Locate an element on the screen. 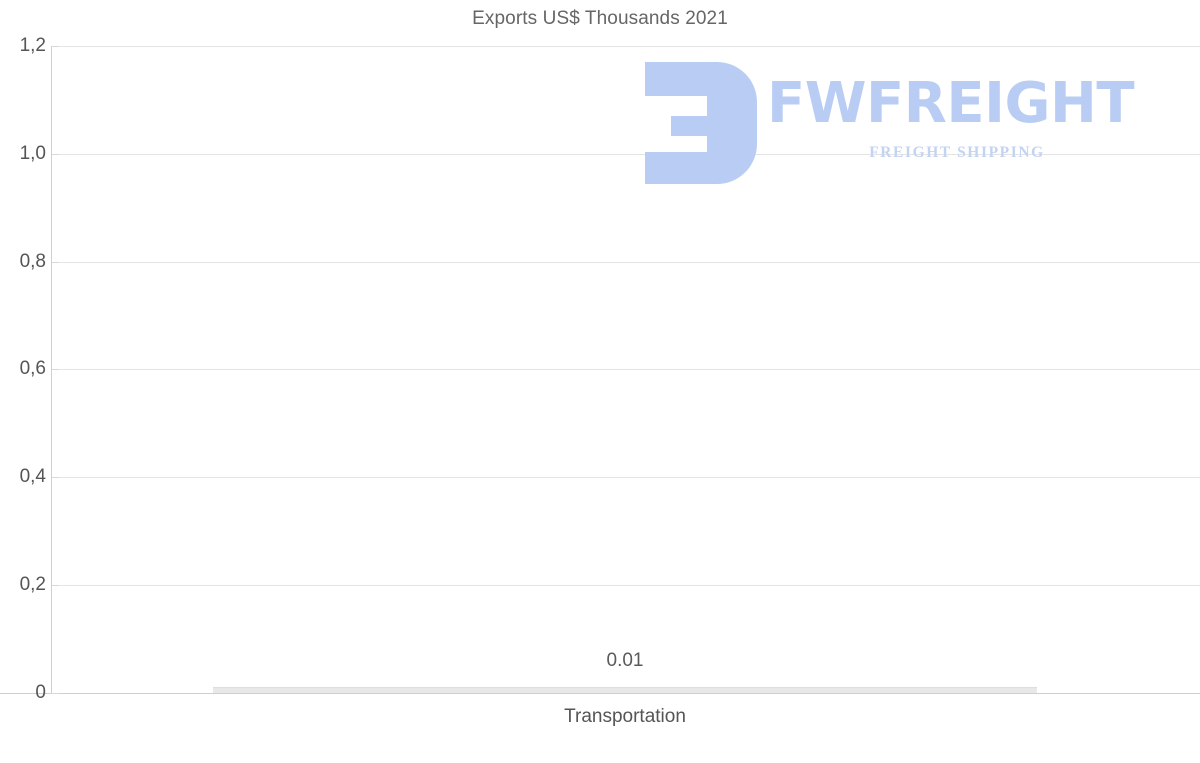 The width and height of the screenshot is (1200, 763). x-axis-line is located at coordinates (600, 693).